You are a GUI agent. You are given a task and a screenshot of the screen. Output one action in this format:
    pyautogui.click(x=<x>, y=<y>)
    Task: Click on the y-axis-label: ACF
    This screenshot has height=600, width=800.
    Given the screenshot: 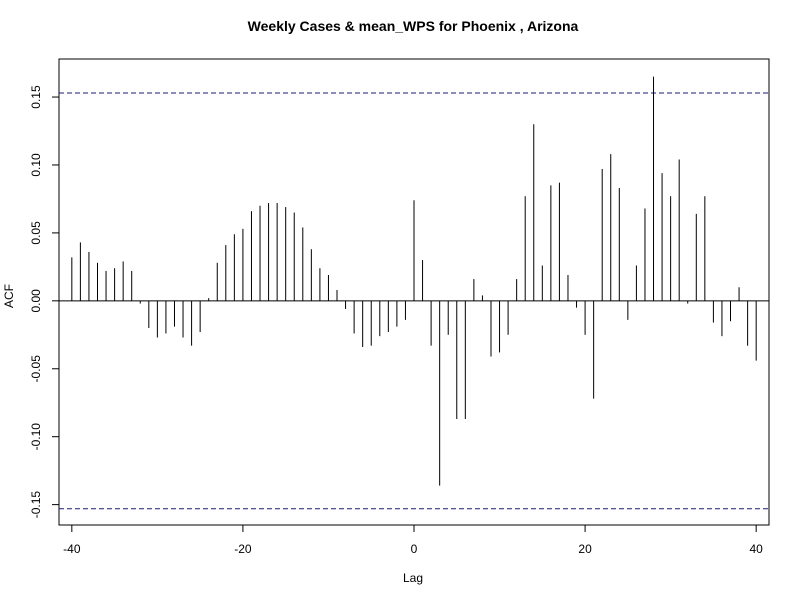 What is the action you would take?
    pyautogui.click(x=9, y=296)
    